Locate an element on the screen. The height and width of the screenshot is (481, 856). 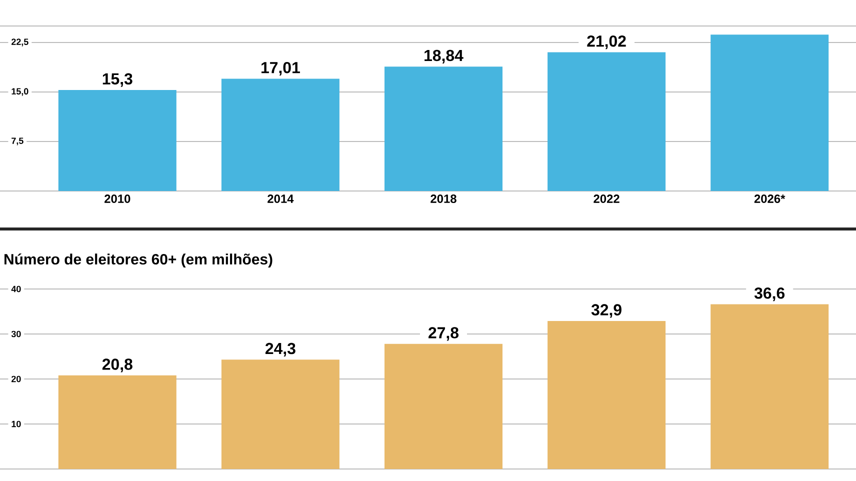
y-tick-label: 20 is located at coordinates (16, 379).